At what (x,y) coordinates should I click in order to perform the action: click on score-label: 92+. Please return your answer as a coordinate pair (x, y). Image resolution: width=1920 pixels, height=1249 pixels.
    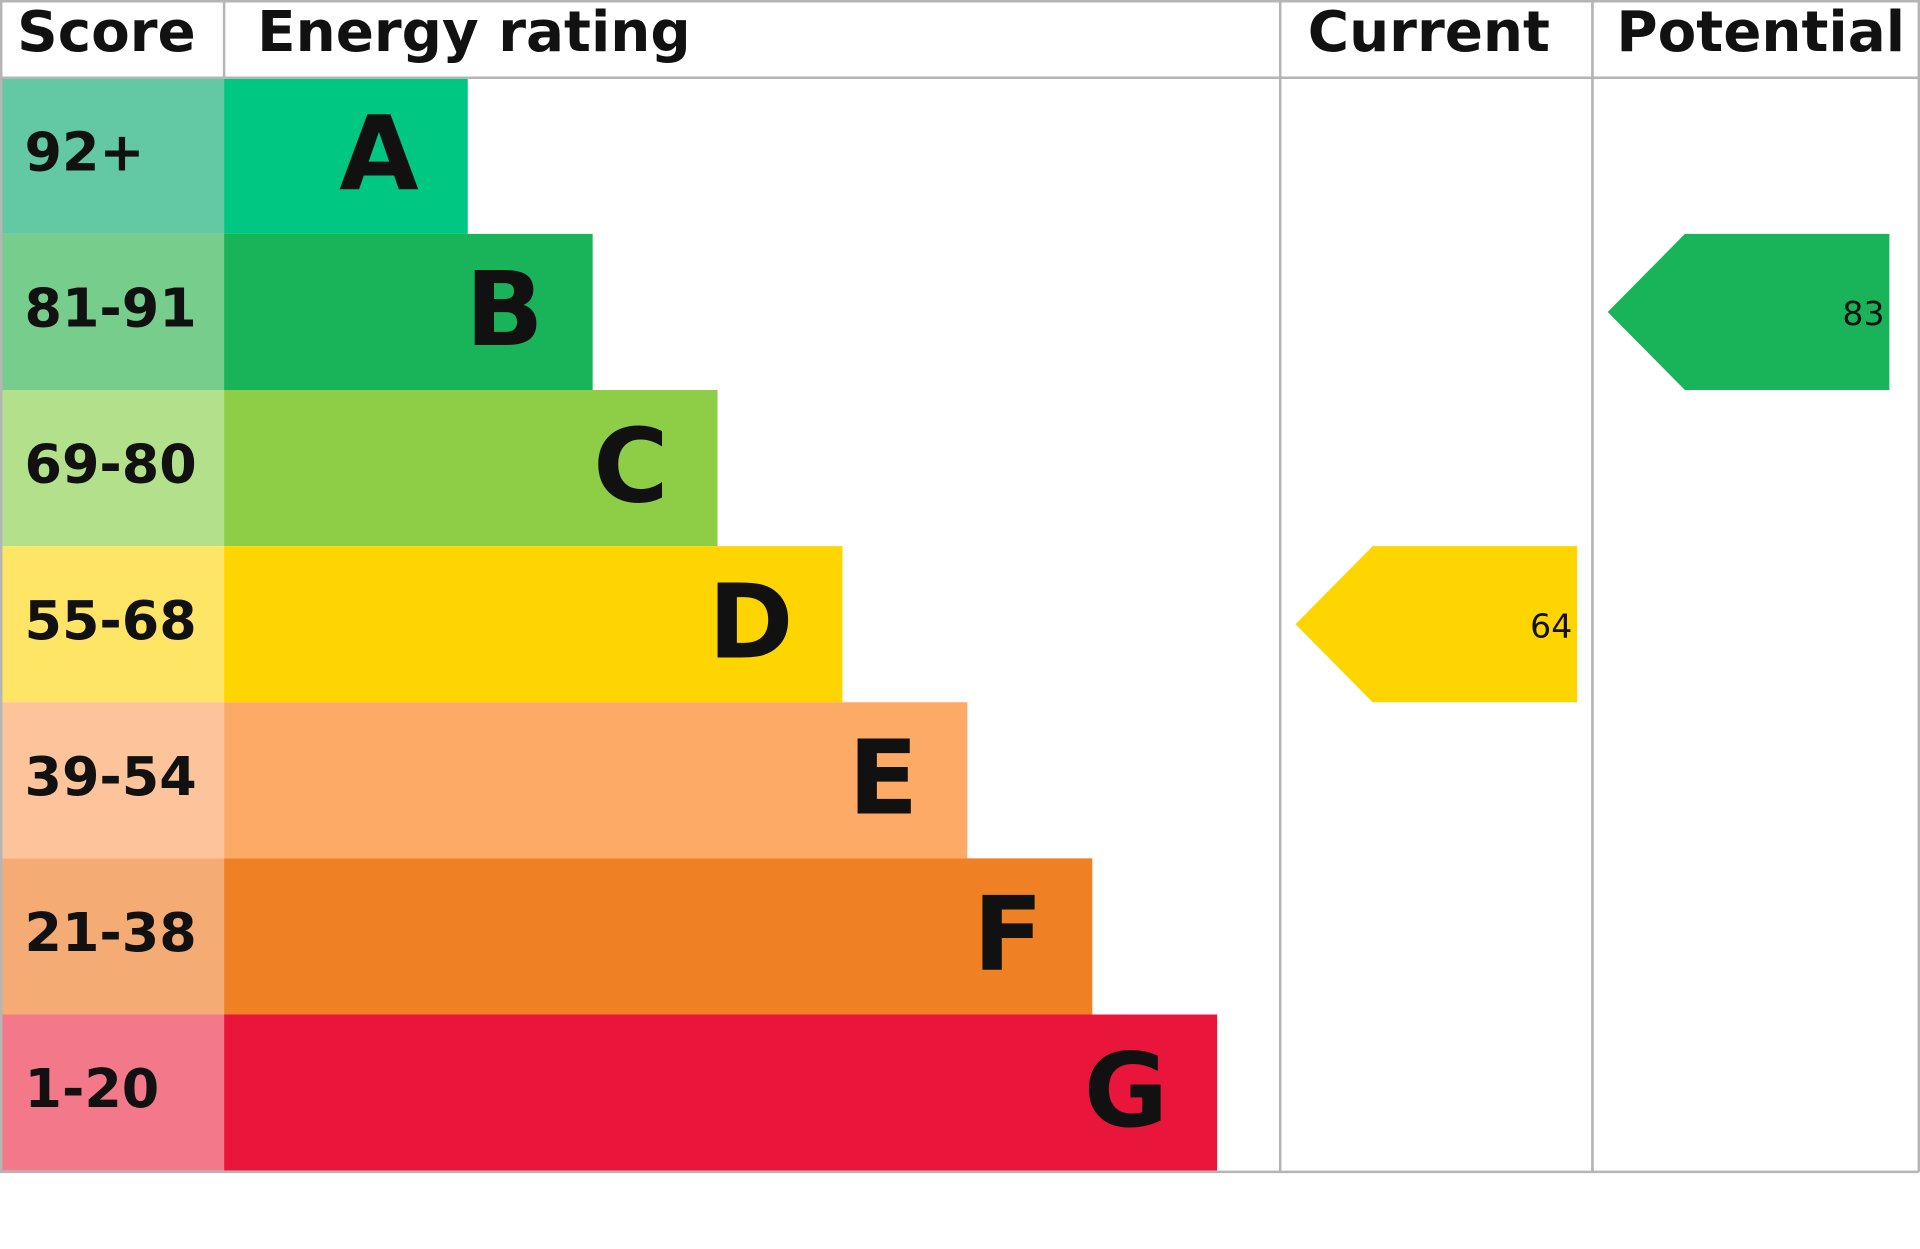
    Looking at the image, I should click on (84, 151).